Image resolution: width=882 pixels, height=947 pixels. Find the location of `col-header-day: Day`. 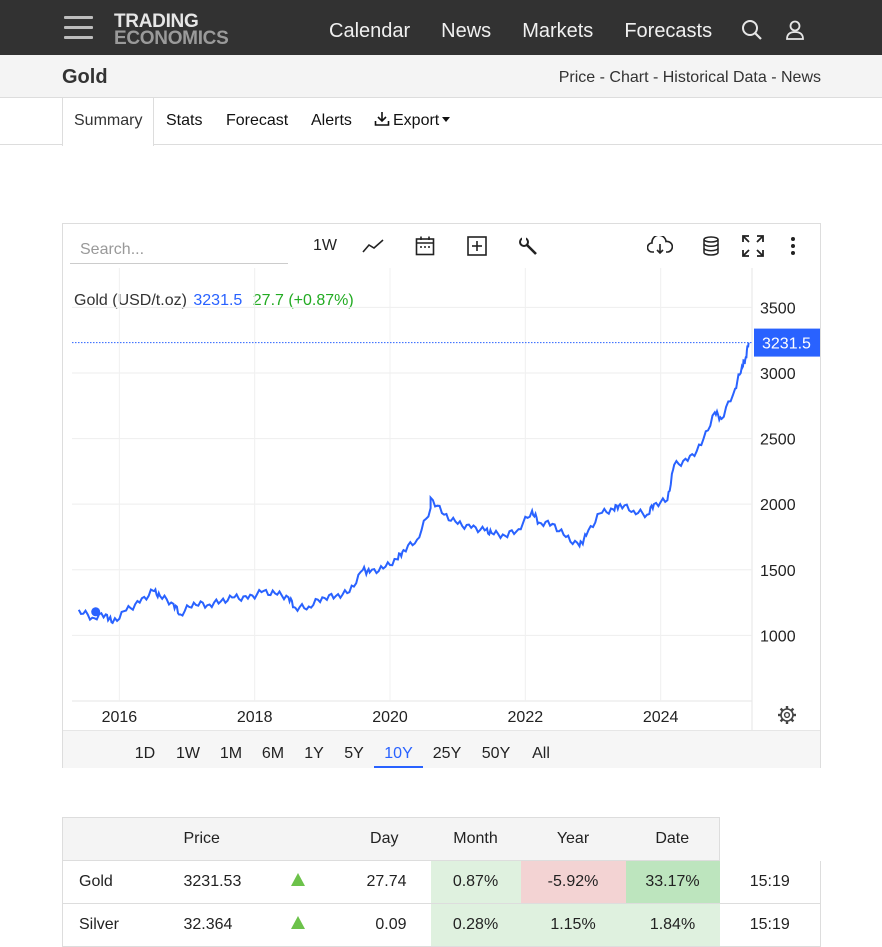

col-header-day: Day is located at coordinates (379, 839).